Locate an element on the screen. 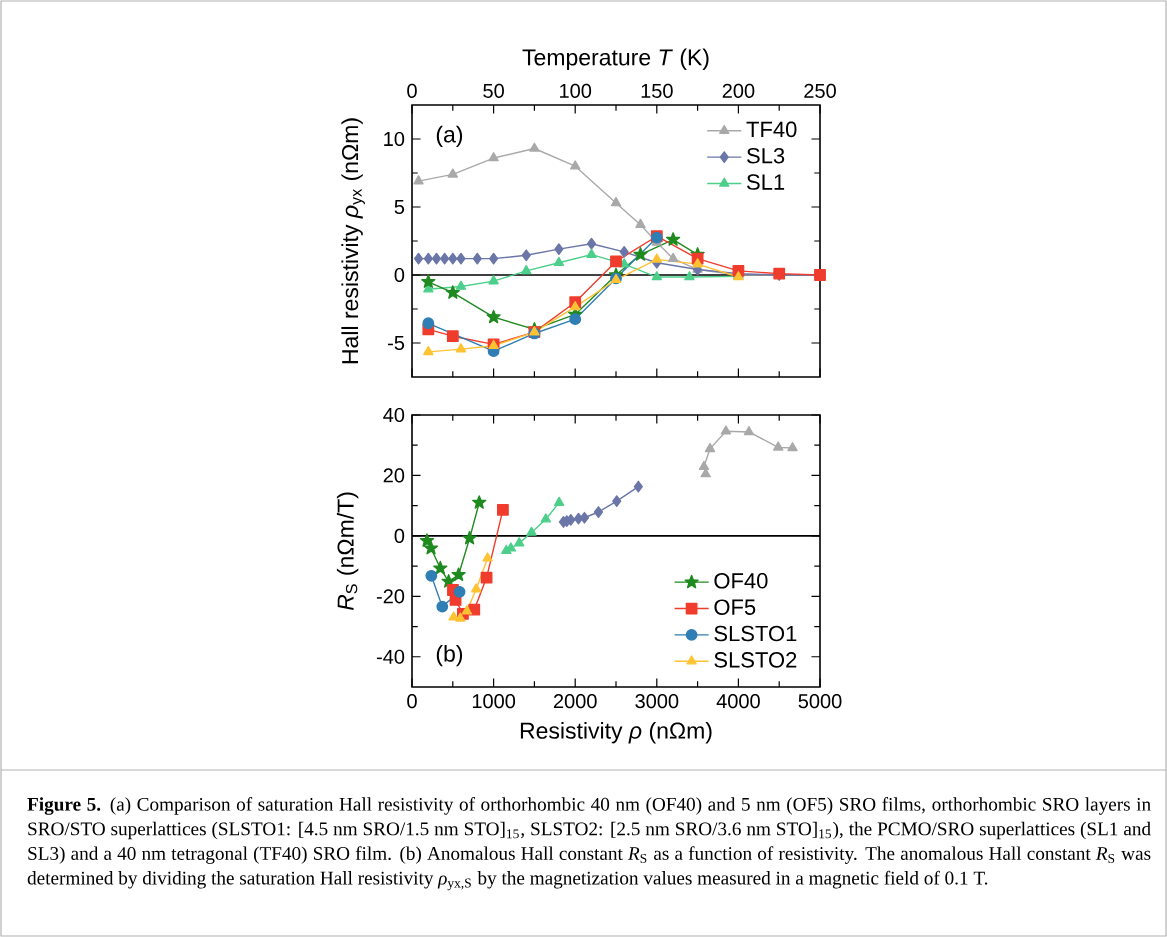  legend-label: OF5 is located at coordinates (735, 607).